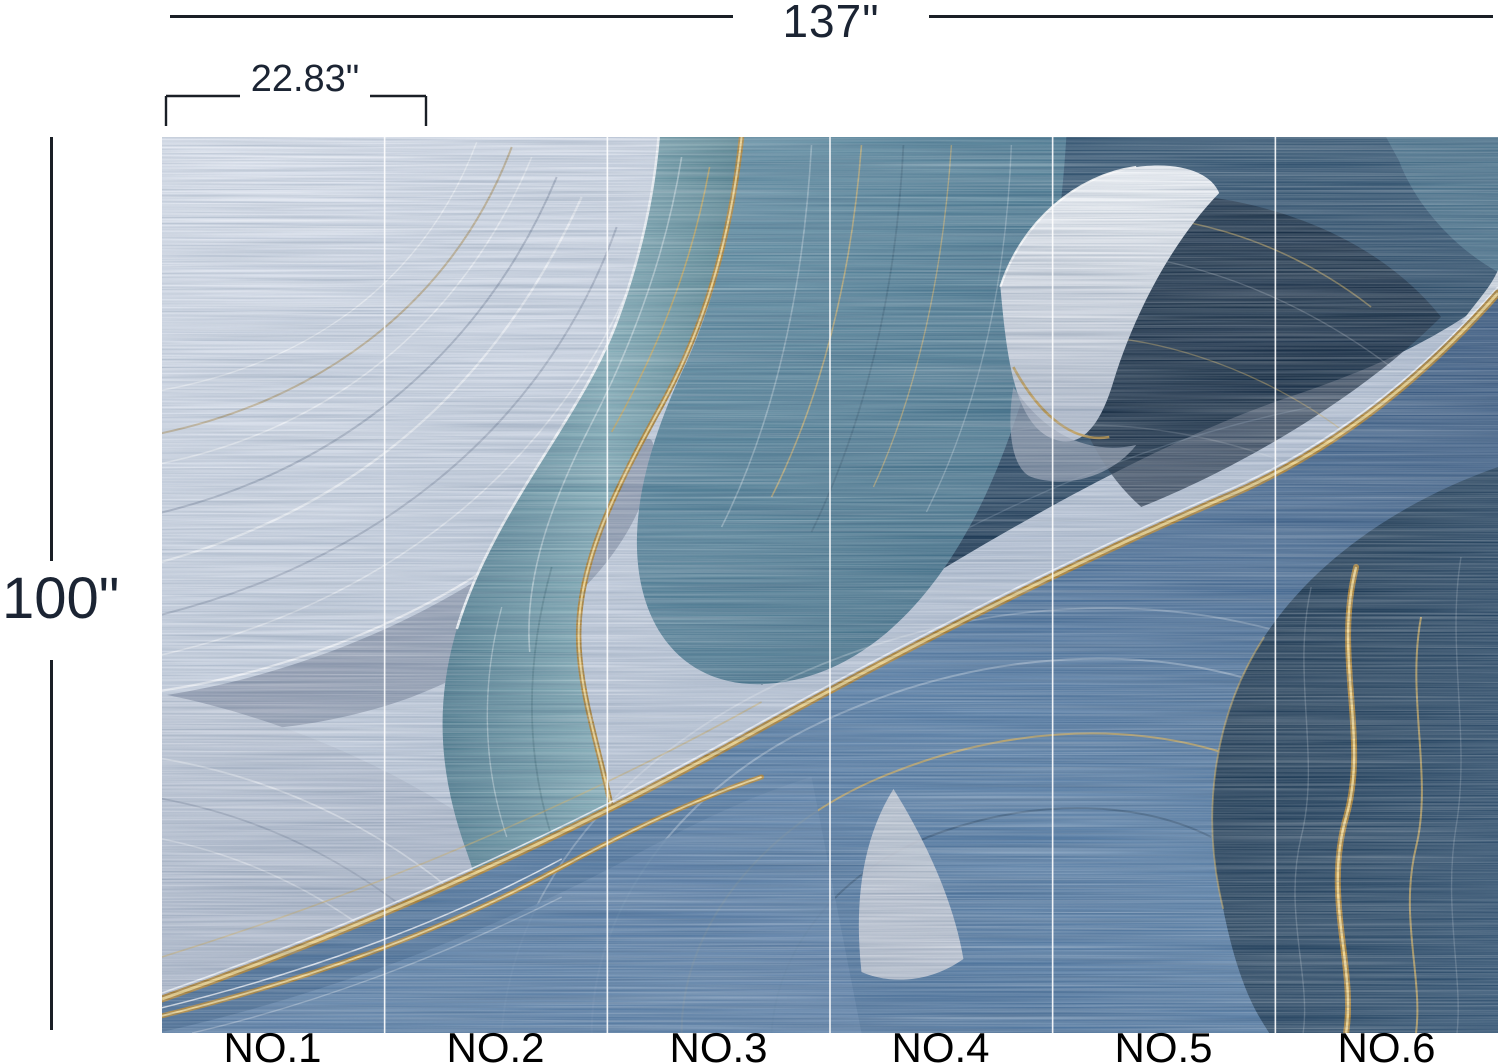 This screenshot has width=1500, height=1064. I want to click on panel-label-6: NO.6, so click(1386, 1044).